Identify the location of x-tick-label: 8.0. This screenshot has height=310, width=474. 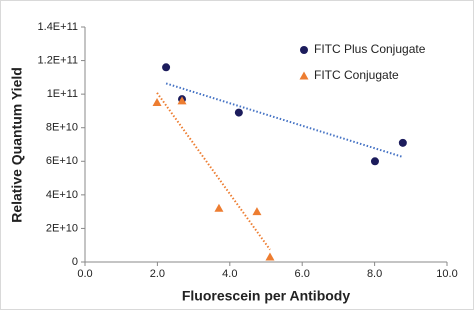
(374, 274).